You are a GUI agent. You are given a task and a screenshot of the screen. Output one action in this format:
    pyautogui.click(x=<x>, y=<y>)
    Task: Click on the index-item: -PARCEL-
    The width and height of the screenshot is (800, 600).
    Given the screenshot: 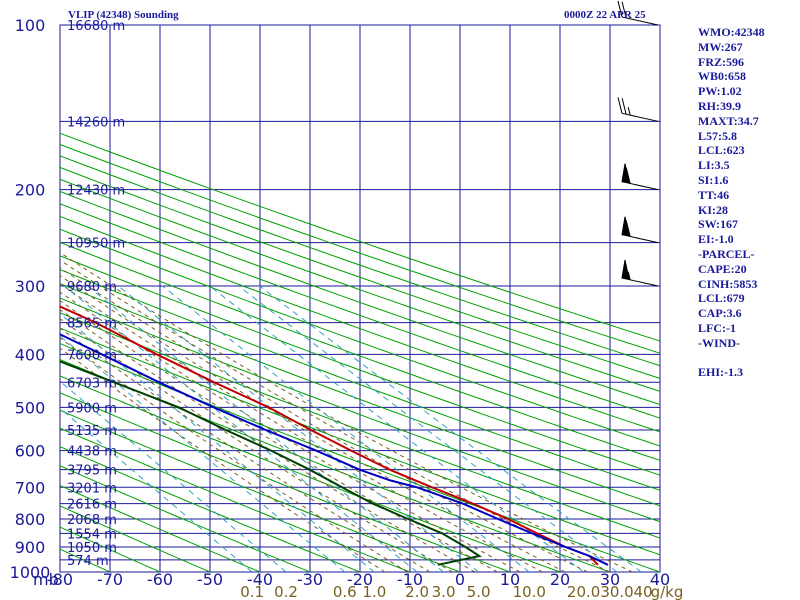 What is the action you would take?
    pyautogui.click(x=726, y=253)
    